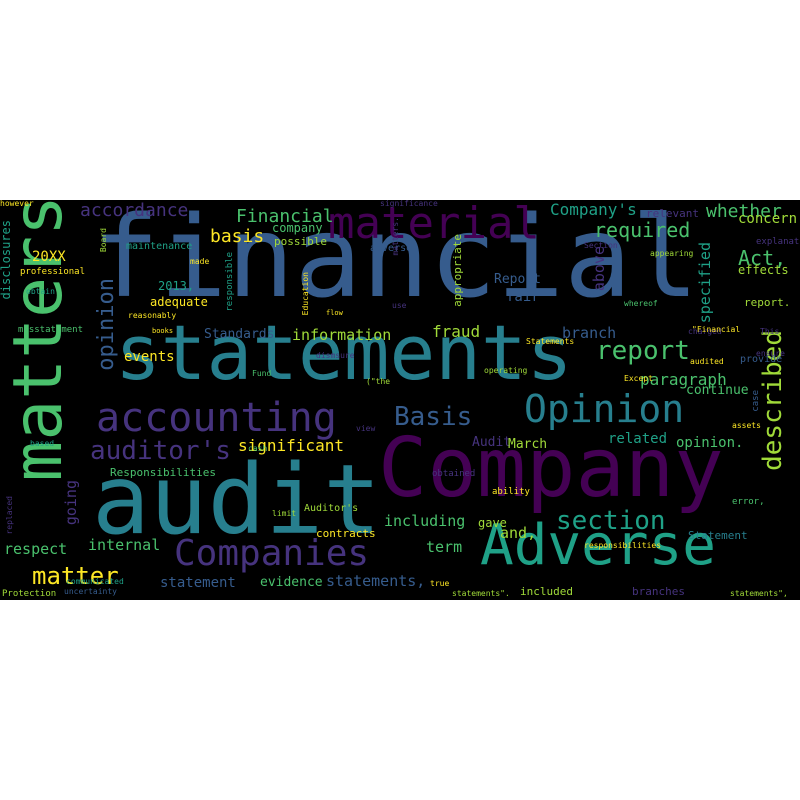 Image resolution: width=800 pixels, height=800 pixels. Describe the element at coordinates (239, 334) in the screenshot. I see `cloud-word: Standards` at that location.